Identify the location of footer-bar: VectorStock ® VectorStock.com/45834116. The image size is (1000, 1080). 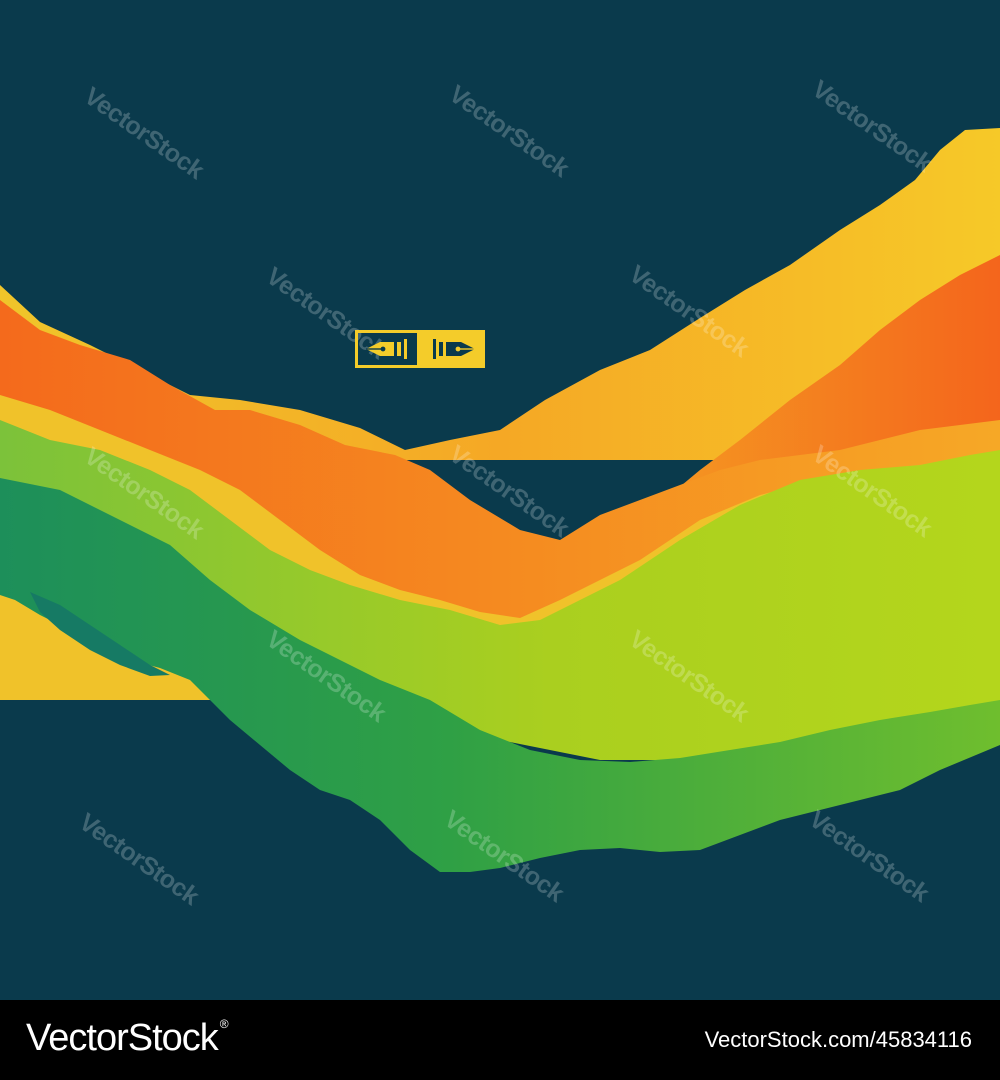
(500, 1040).